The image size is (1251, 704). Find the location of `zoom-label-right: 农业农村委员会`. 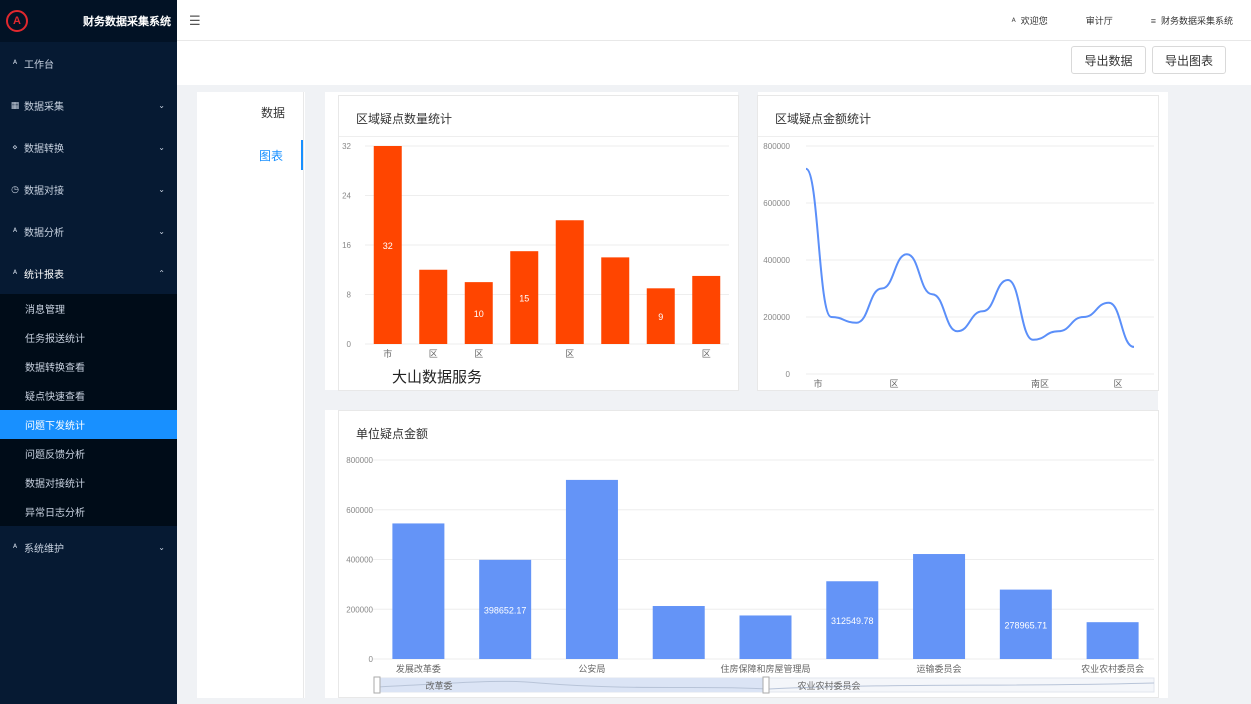

zoom-label-right: 农业农村委员会 is located at coordinates (828, 685).